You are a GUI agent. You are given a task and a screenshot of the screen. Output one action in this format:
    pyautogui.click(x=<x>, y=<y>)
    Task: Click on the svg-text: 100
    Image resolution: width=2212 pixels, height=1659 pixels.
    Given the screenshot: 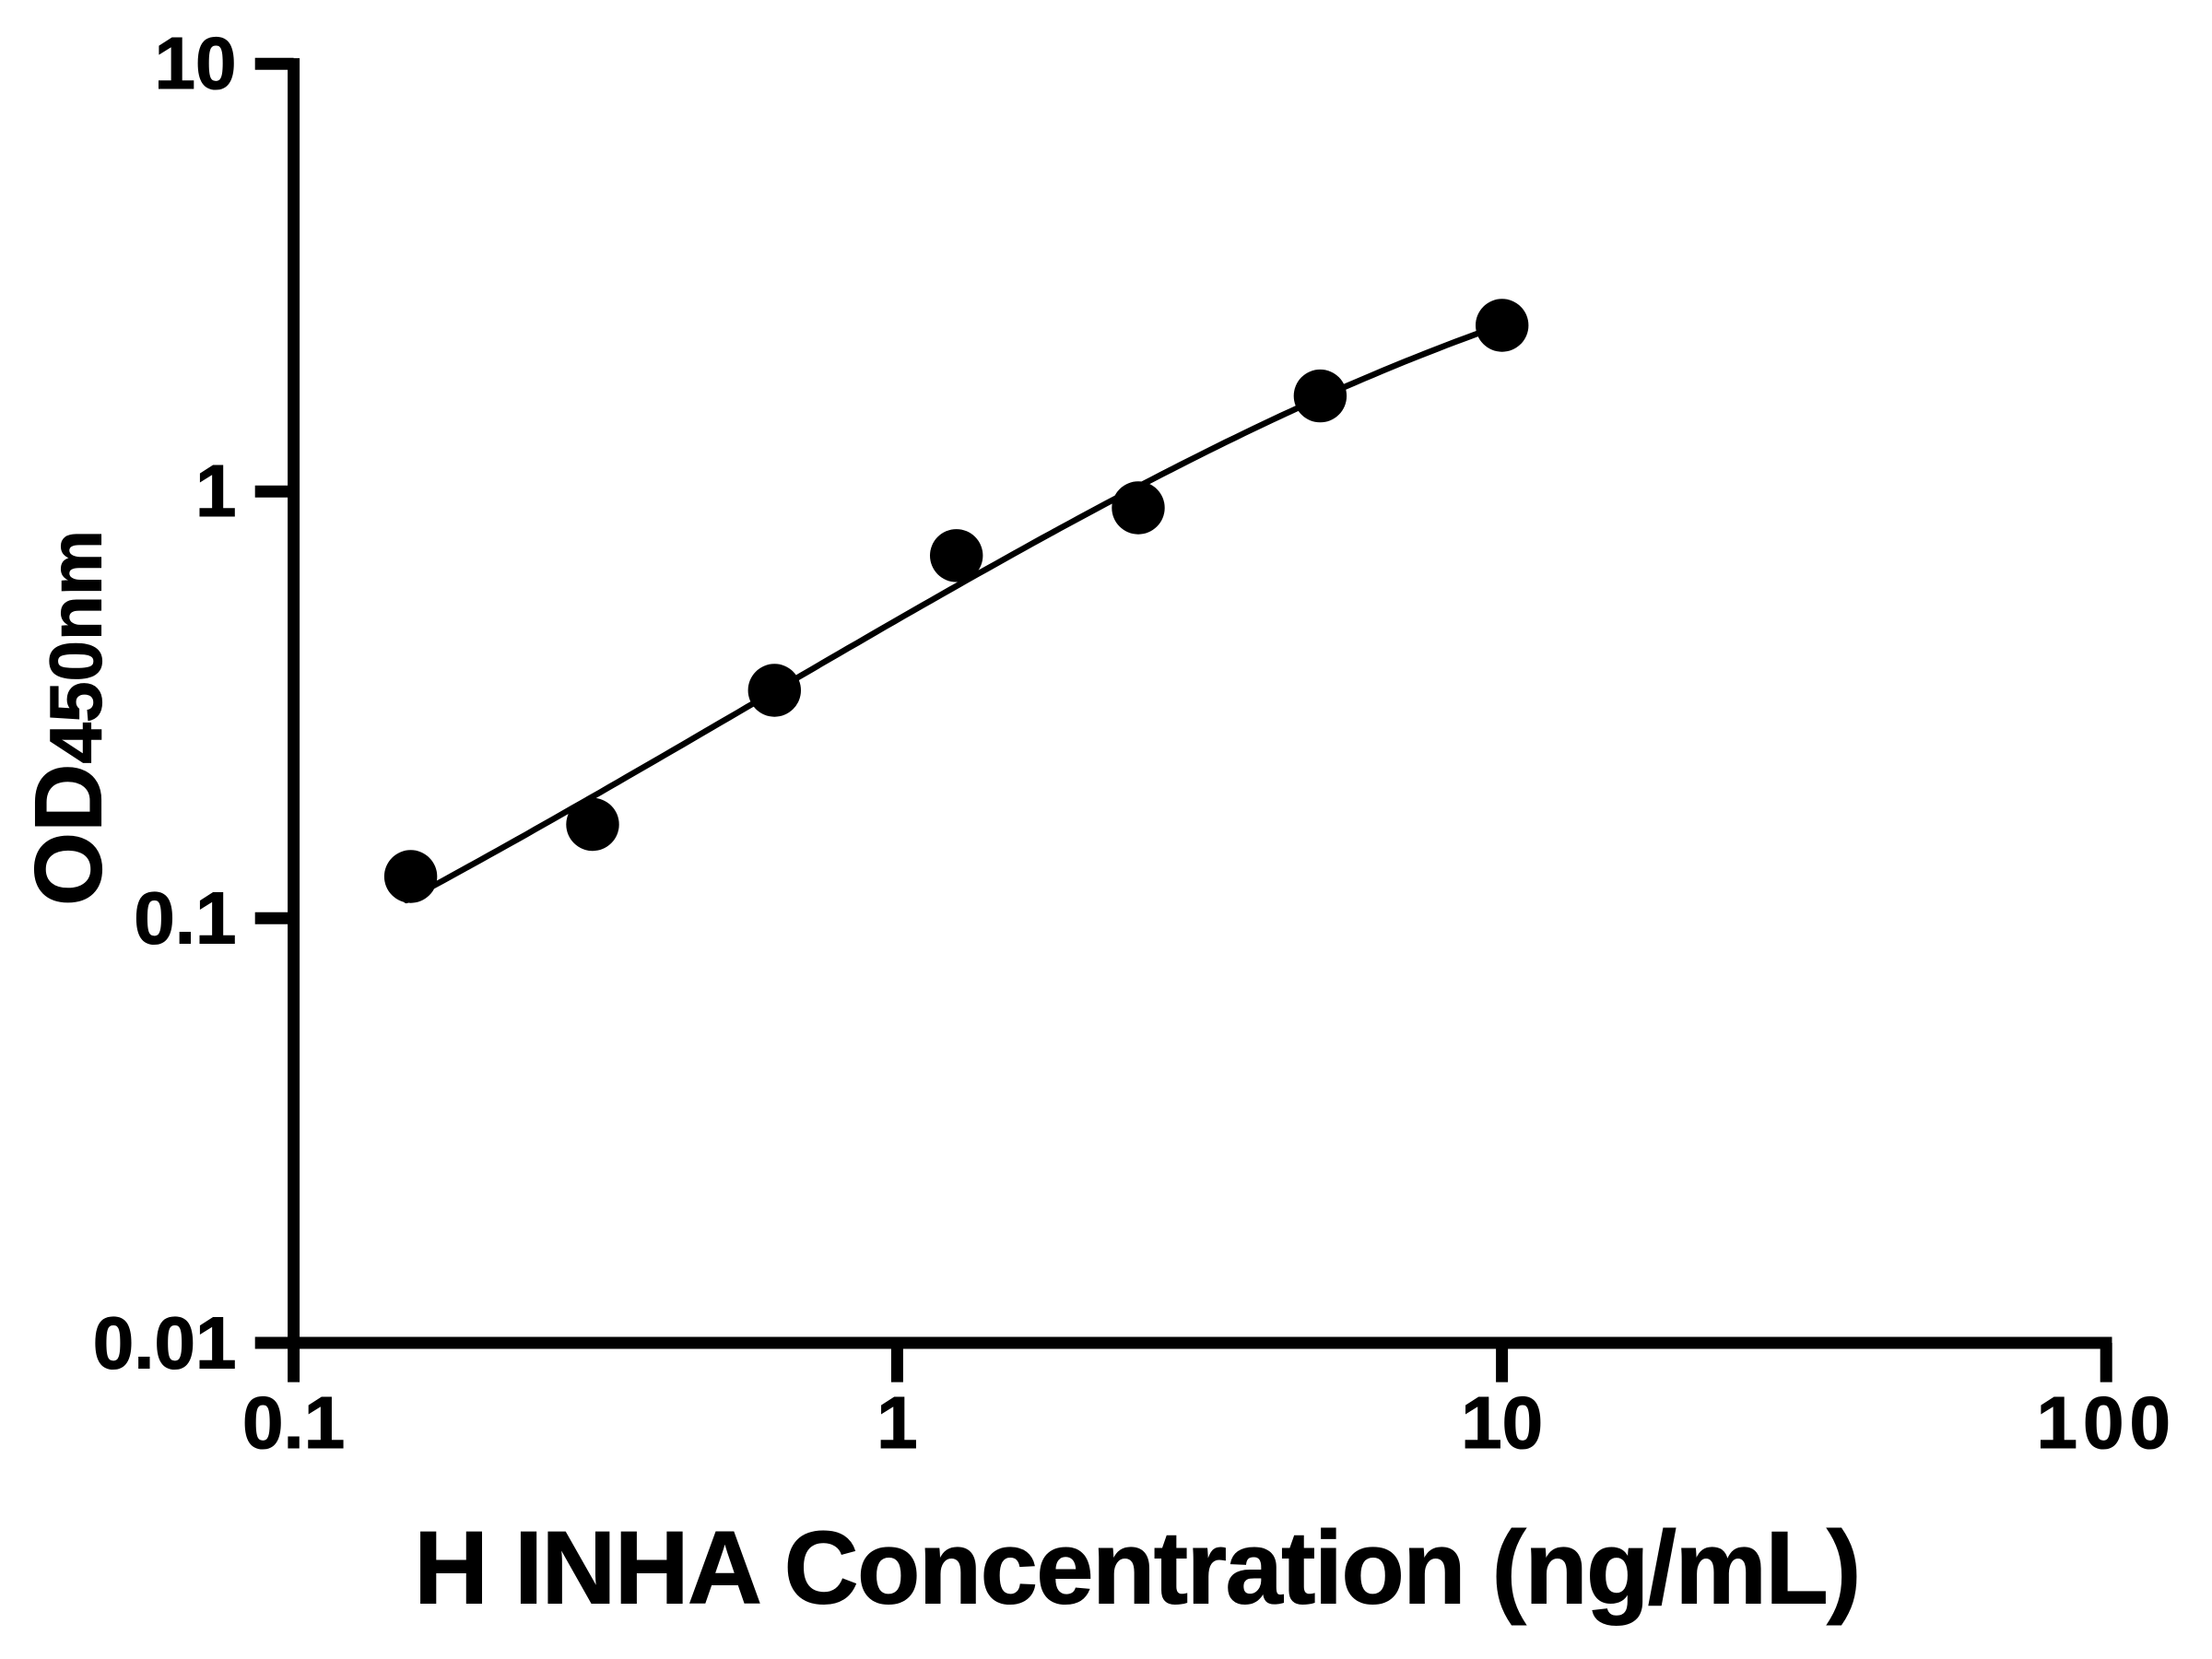 What is the action you would take?
    pyautogui.click(x=2105, y=1423)
    